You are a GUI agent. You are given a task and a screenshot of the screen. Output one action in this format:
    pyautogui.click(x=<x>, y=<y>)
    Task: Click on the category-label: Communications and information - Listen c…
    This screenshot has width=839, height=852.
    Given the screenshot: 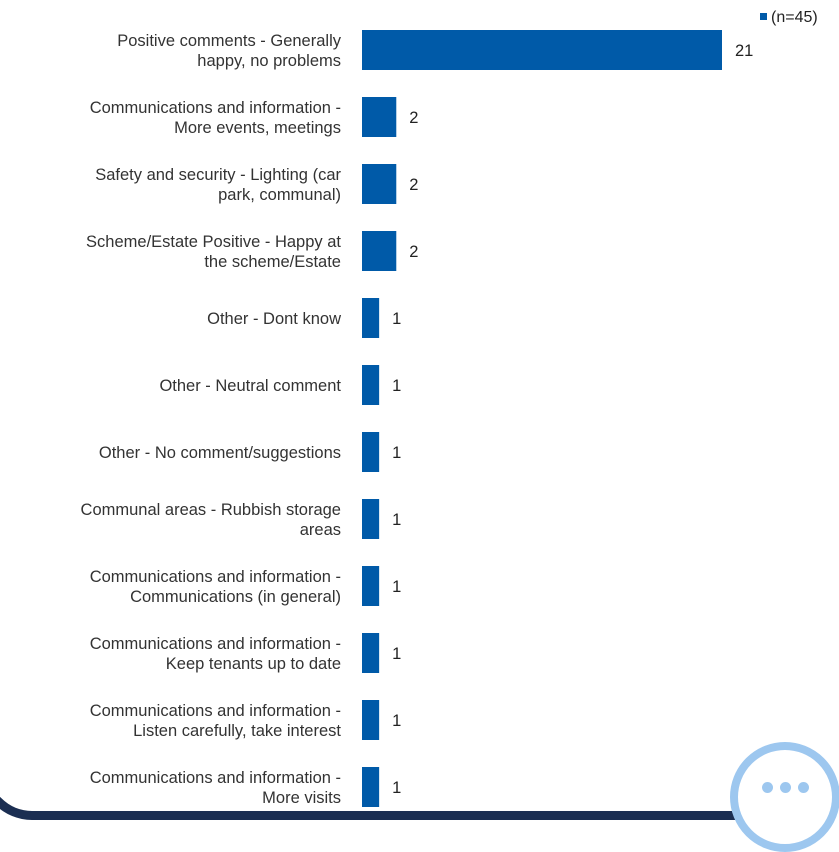 What is the action you would take?
    pyautogui.click(x=216, y=721)
    